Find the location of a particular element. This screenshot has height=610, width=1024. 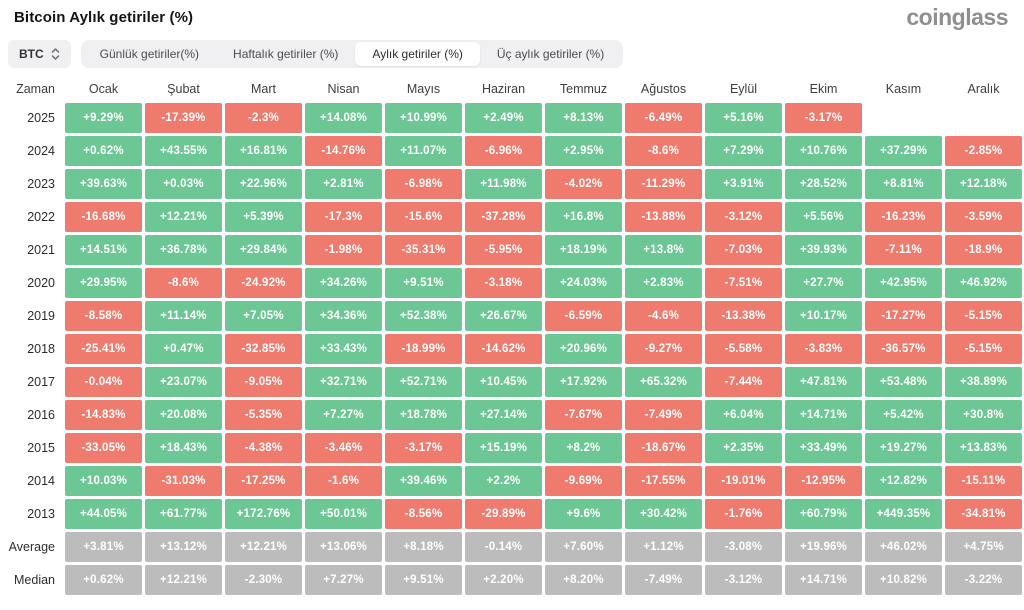

return-cell: +27.14% is located at coordinates (503, 415).